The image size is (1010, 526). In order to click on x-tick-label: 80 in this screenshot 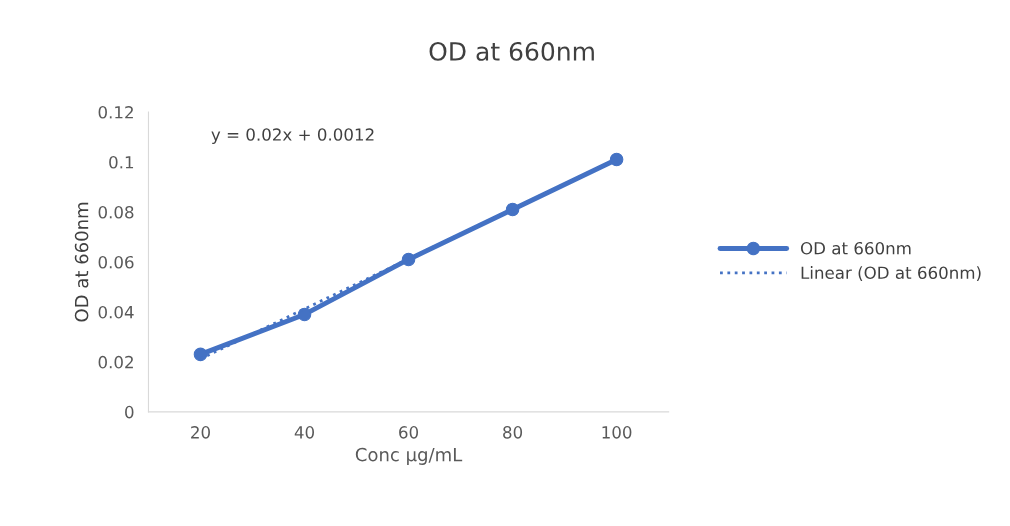, I will do `click(513, 432)`.